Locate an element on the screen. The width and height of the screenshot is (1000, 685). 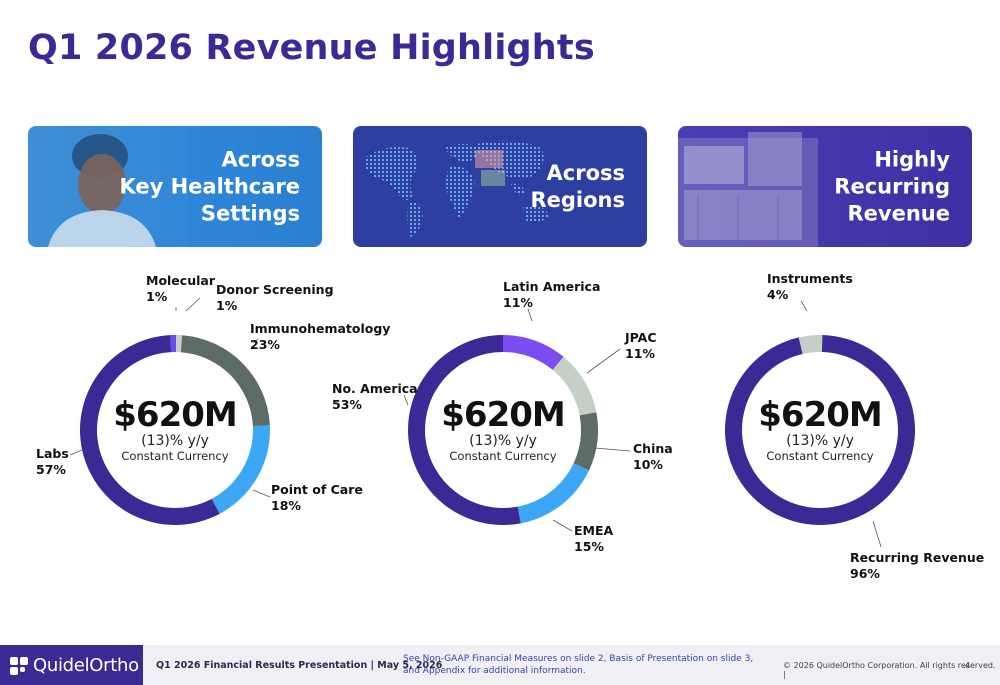
donut-slice-latin-america is located at coordinates (533, 352).